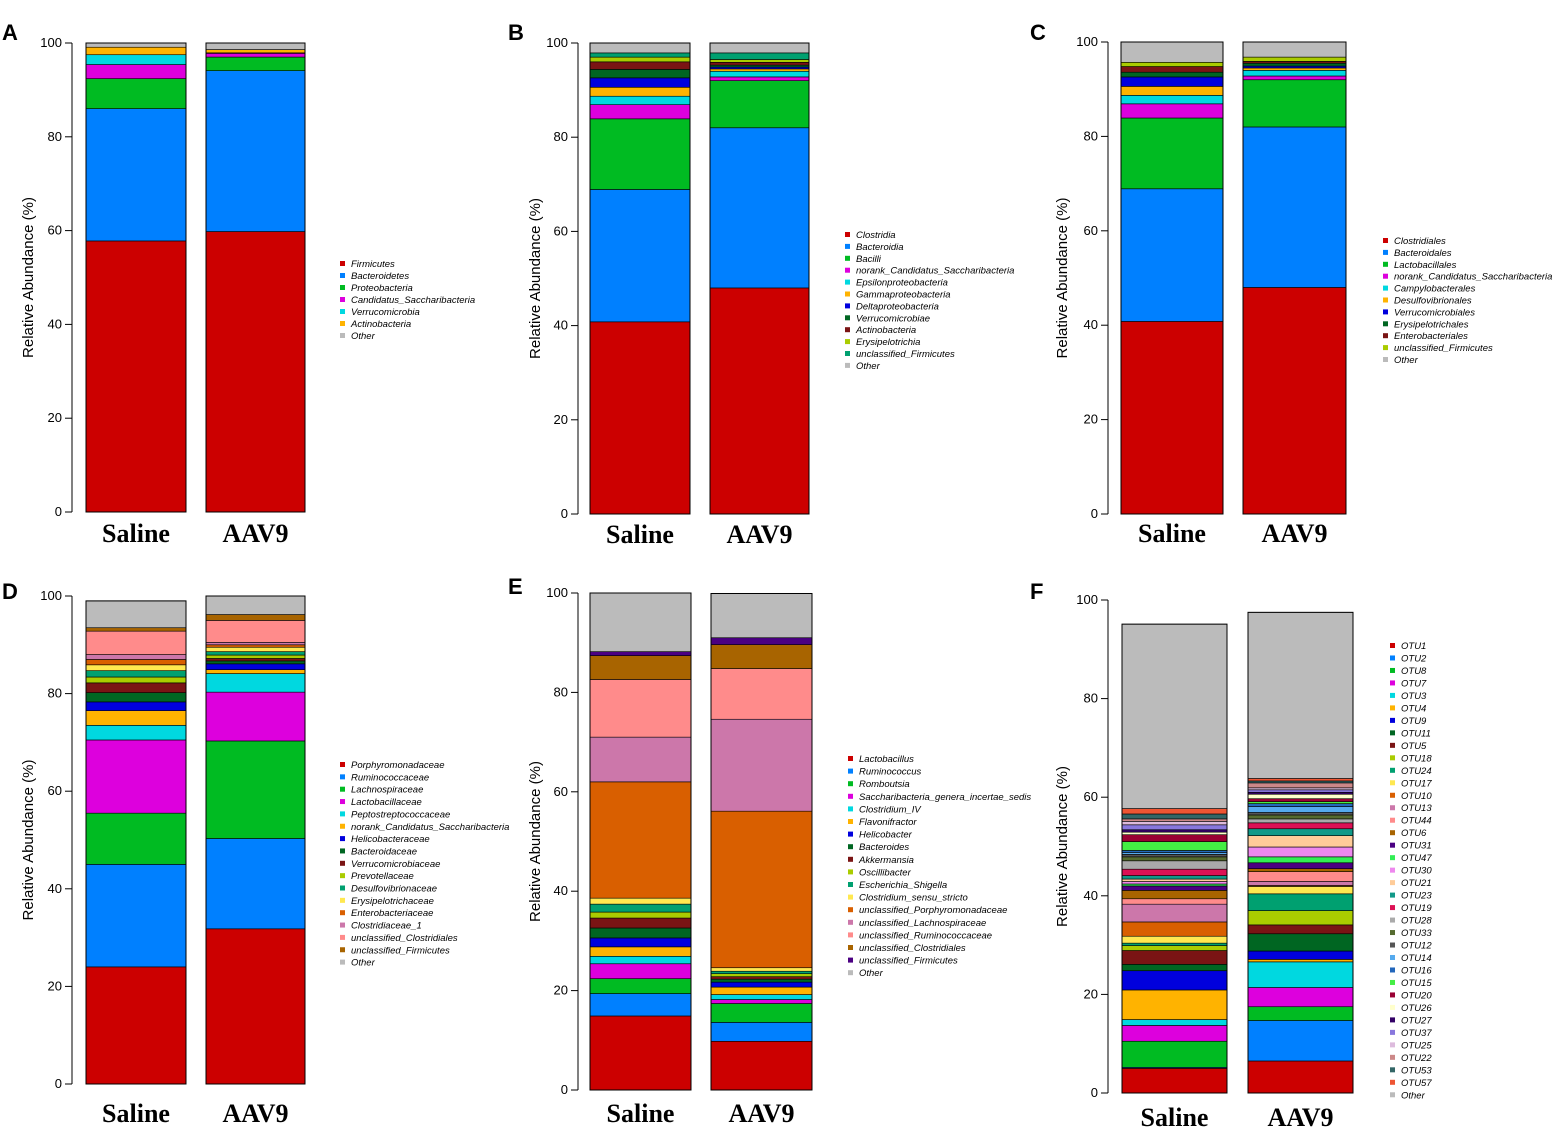 The width and height of the screenshot is (1561, 1129). What do you see at coordinates (640, 82) in the screenshot?
I see `bar-segment-Deltaproteobacteria` at bounding box center [640, 82].